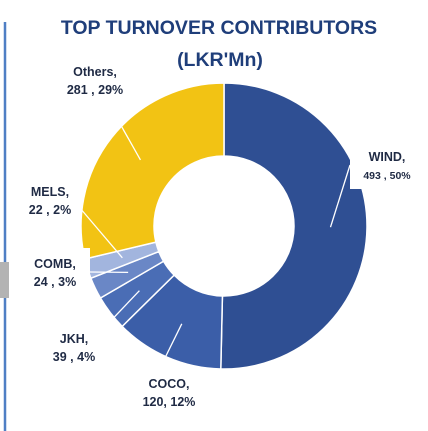  What do you see at coordinates (169, 393) in the screenshot?
I see `label-box-coco` at bounding box center [169, 393].